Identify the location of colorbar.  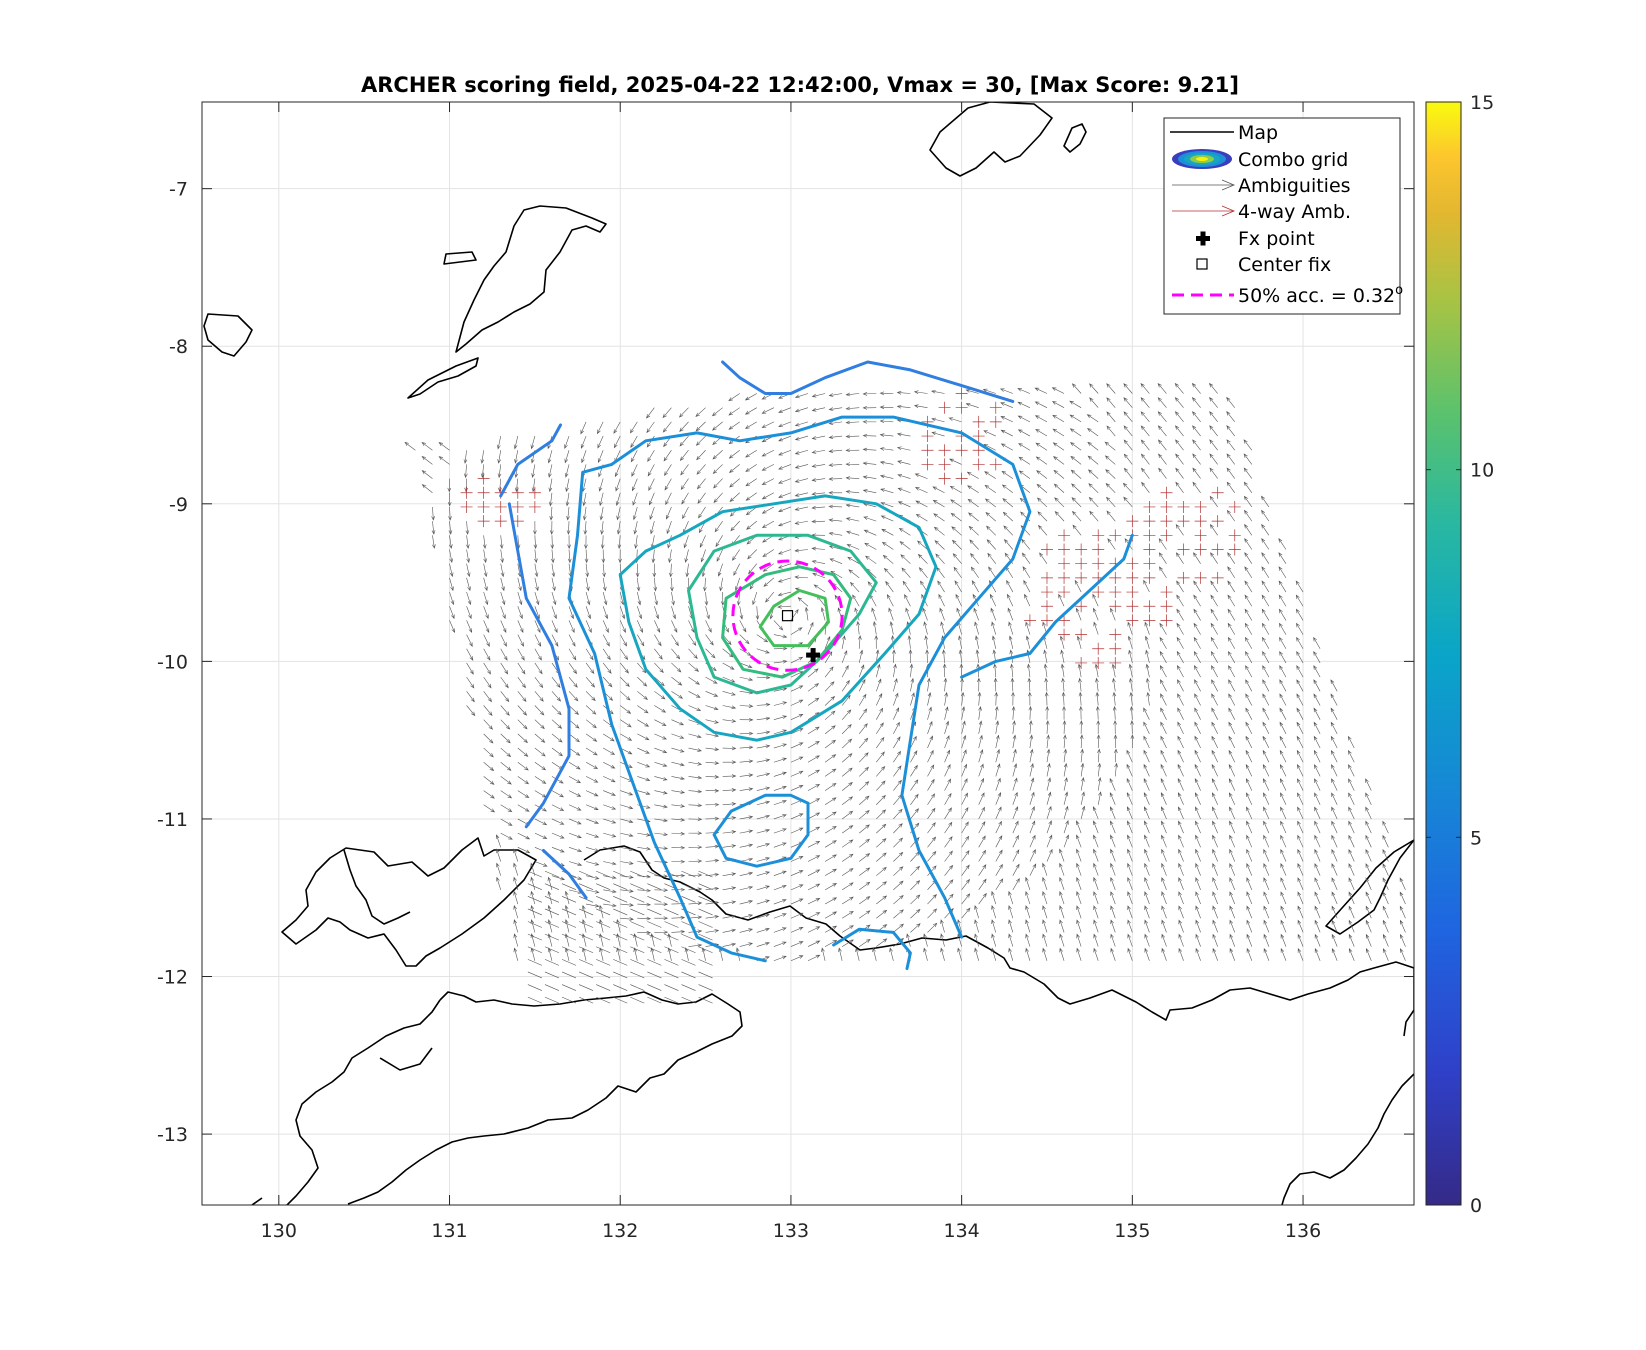
(1443, 653).